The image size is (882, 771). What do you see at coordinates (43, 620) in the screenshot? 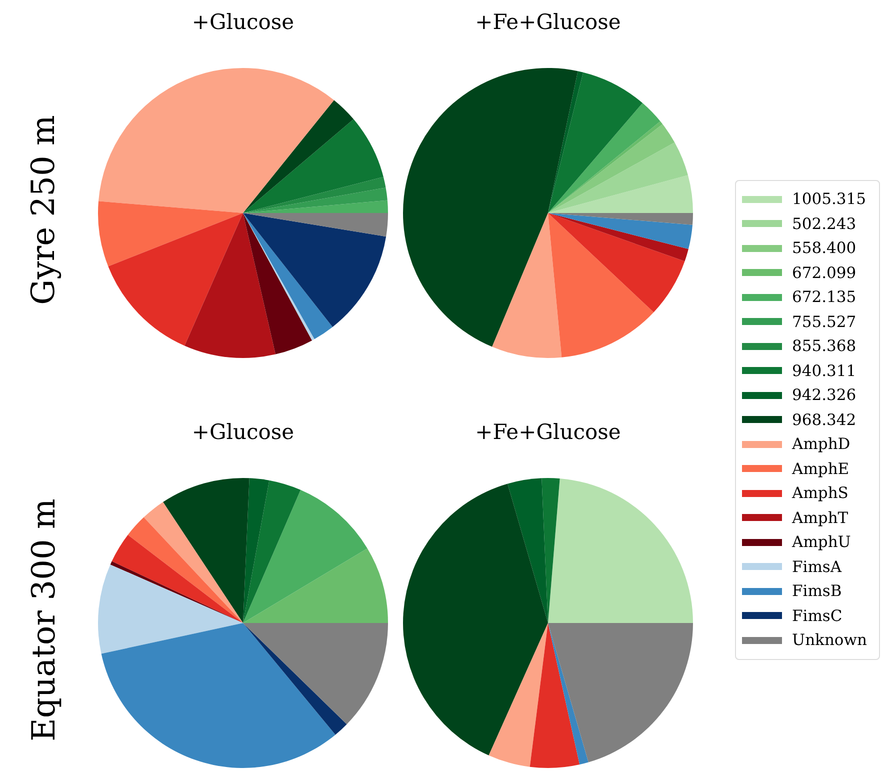
I see `text: Equator 300 m` at bounding box center [43, 620].